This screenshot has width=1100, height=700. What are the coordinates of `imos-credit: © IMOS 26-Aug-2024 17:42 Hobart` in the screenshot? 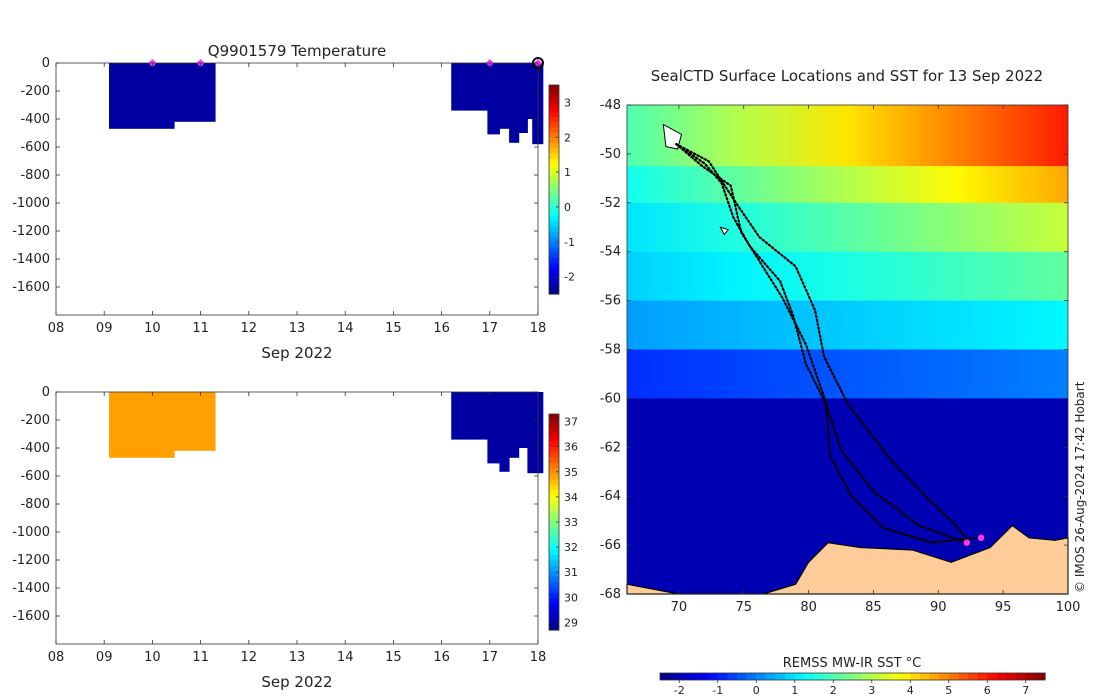 It's located at (1080, 487).